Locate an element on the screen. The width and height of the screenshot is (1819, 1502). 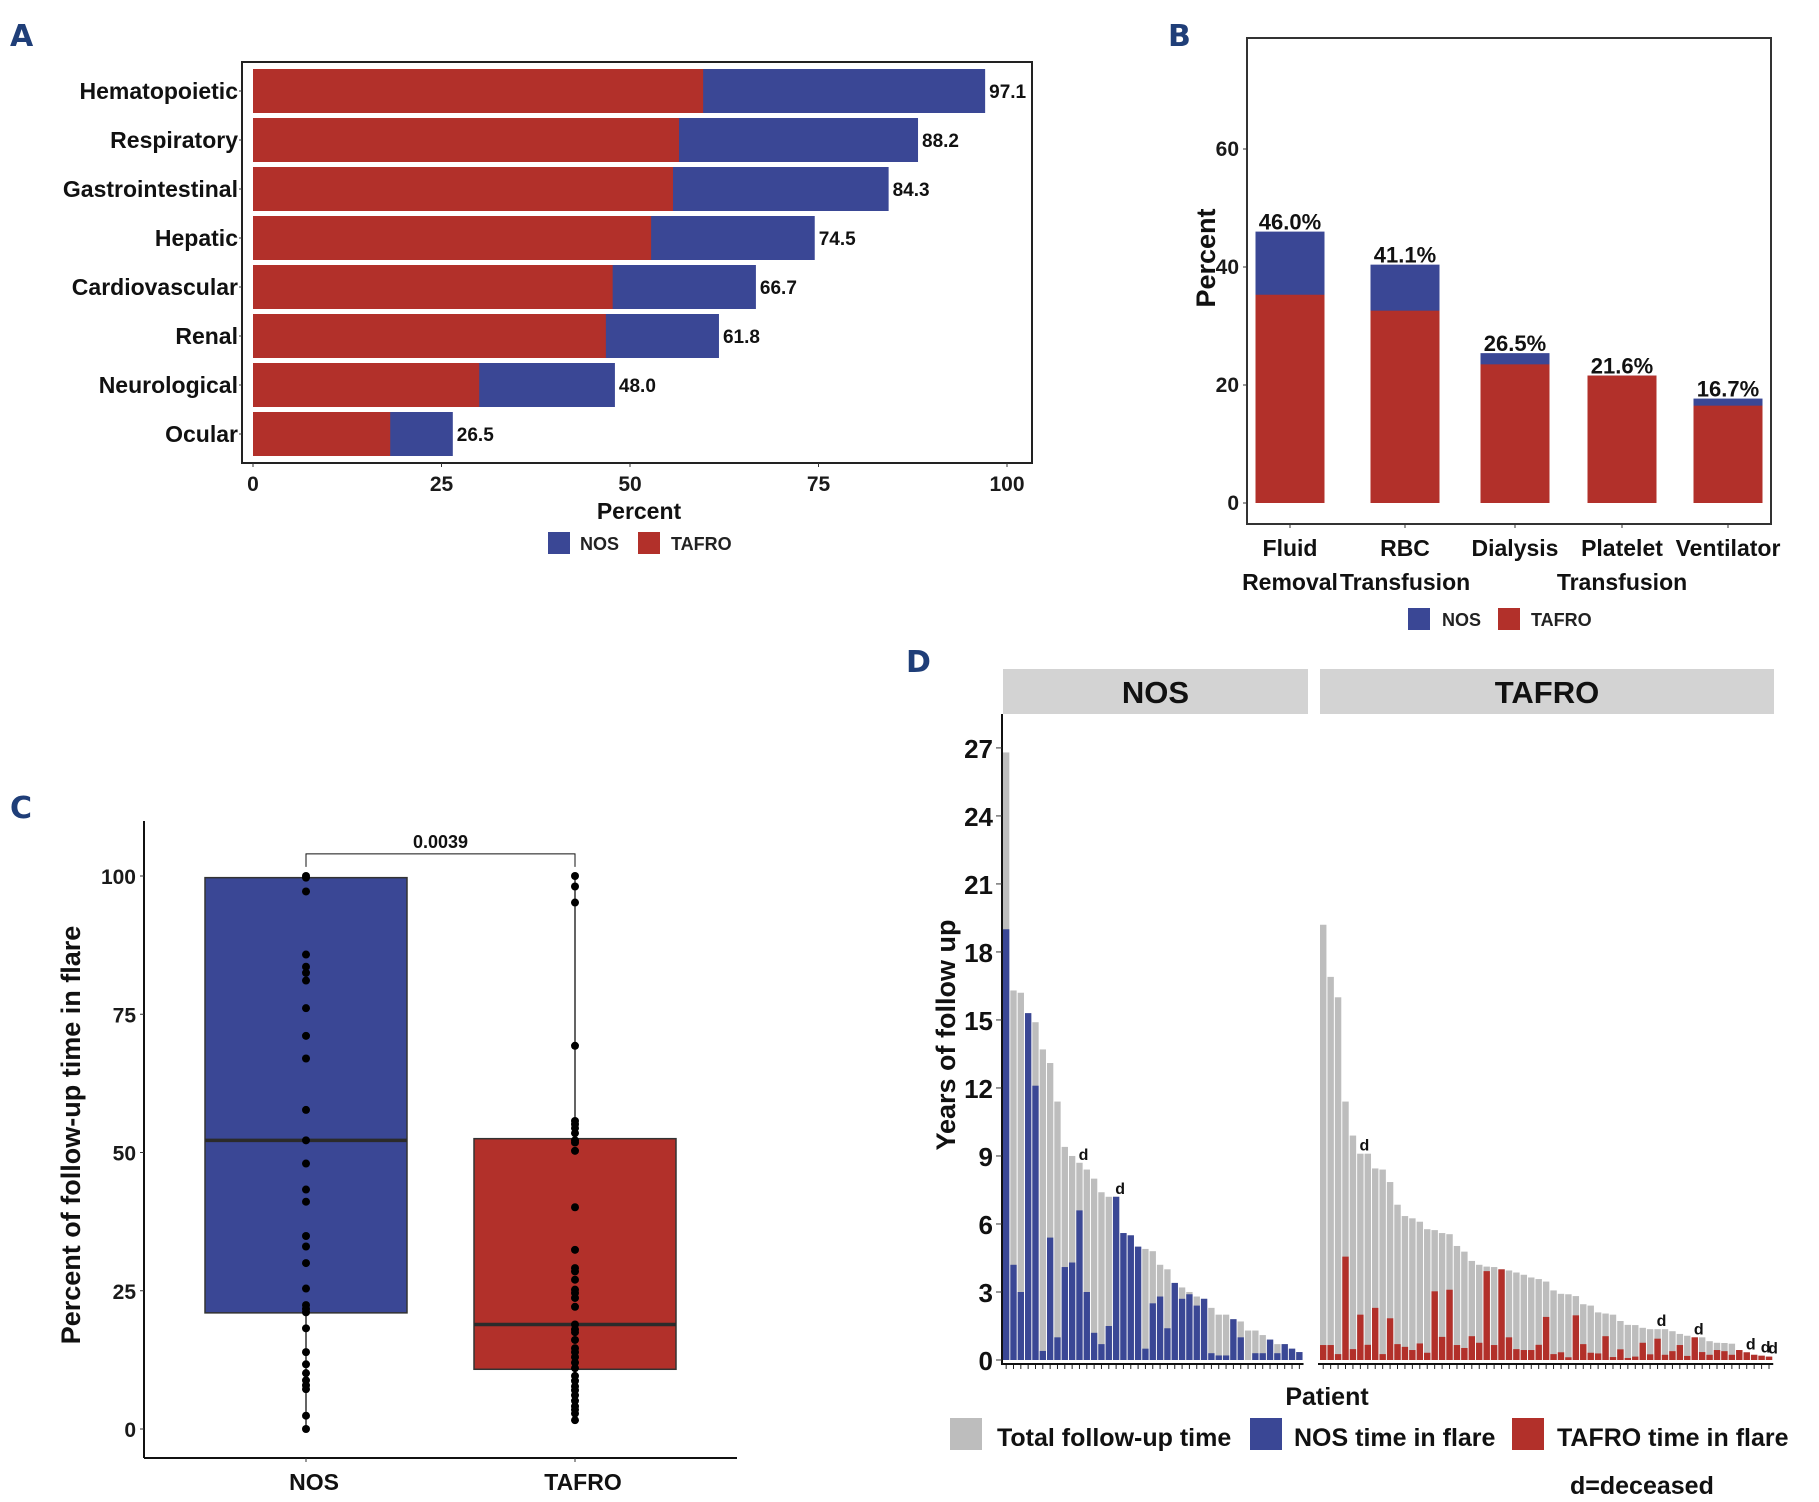
data-label: 46.0% is located at coordinates (1290, 222).